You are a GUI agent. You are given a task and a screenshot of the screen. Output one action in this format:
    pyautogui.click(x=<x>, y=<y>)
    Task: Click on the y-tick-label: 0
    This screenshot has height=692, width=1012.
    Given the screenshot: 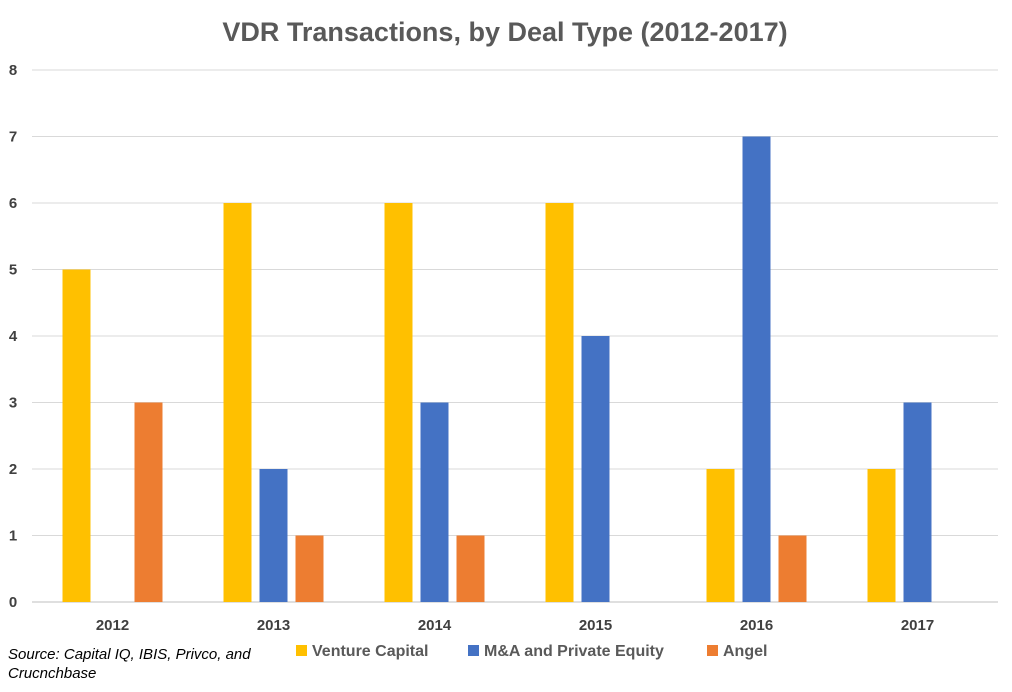 What is the action you would take?
    pyautogui.click(x=13, y=602)
    